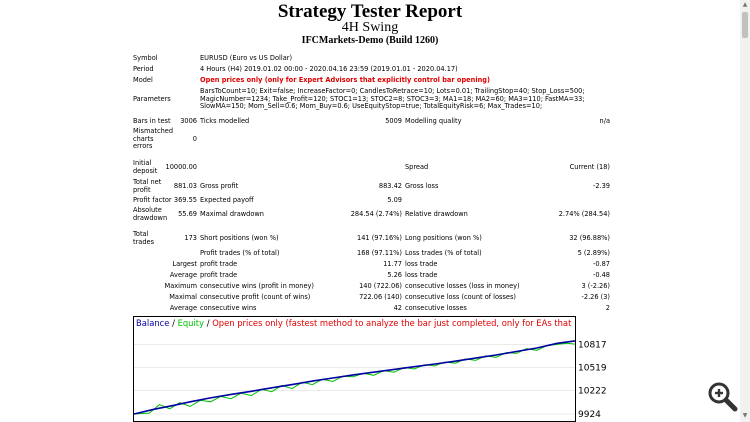  Describe the element at coordinates (228, 308) in the screenshot. I see `average-consecutive-wins-label: consecutive wins` at that location.